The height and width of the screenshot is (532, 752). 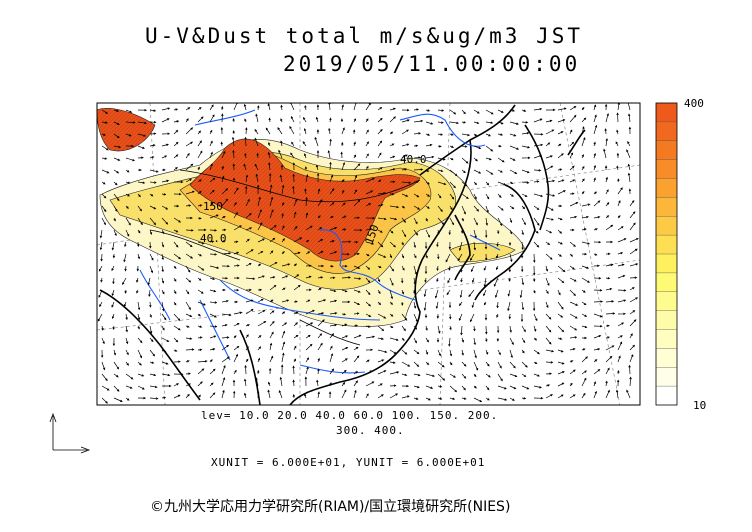 I want to click on colorbar-swatch, so click(x=666, y=264).